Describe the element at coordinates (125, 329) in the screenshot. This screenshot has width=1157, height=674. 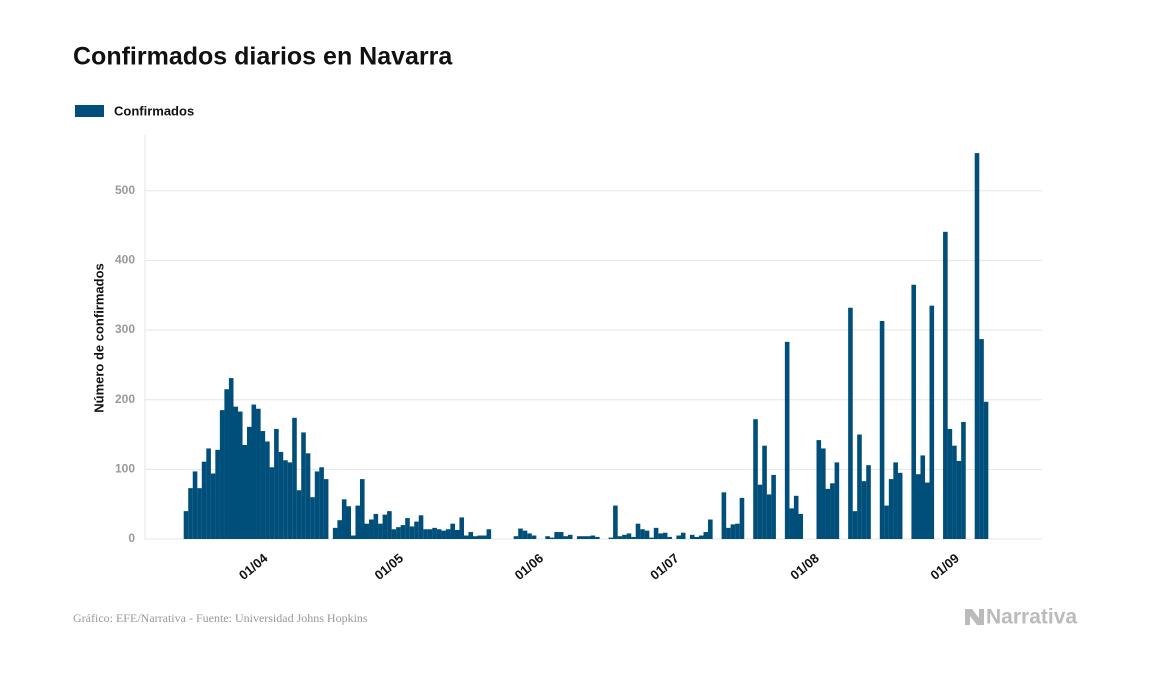
I see `y-tick-label: 300` at that location.